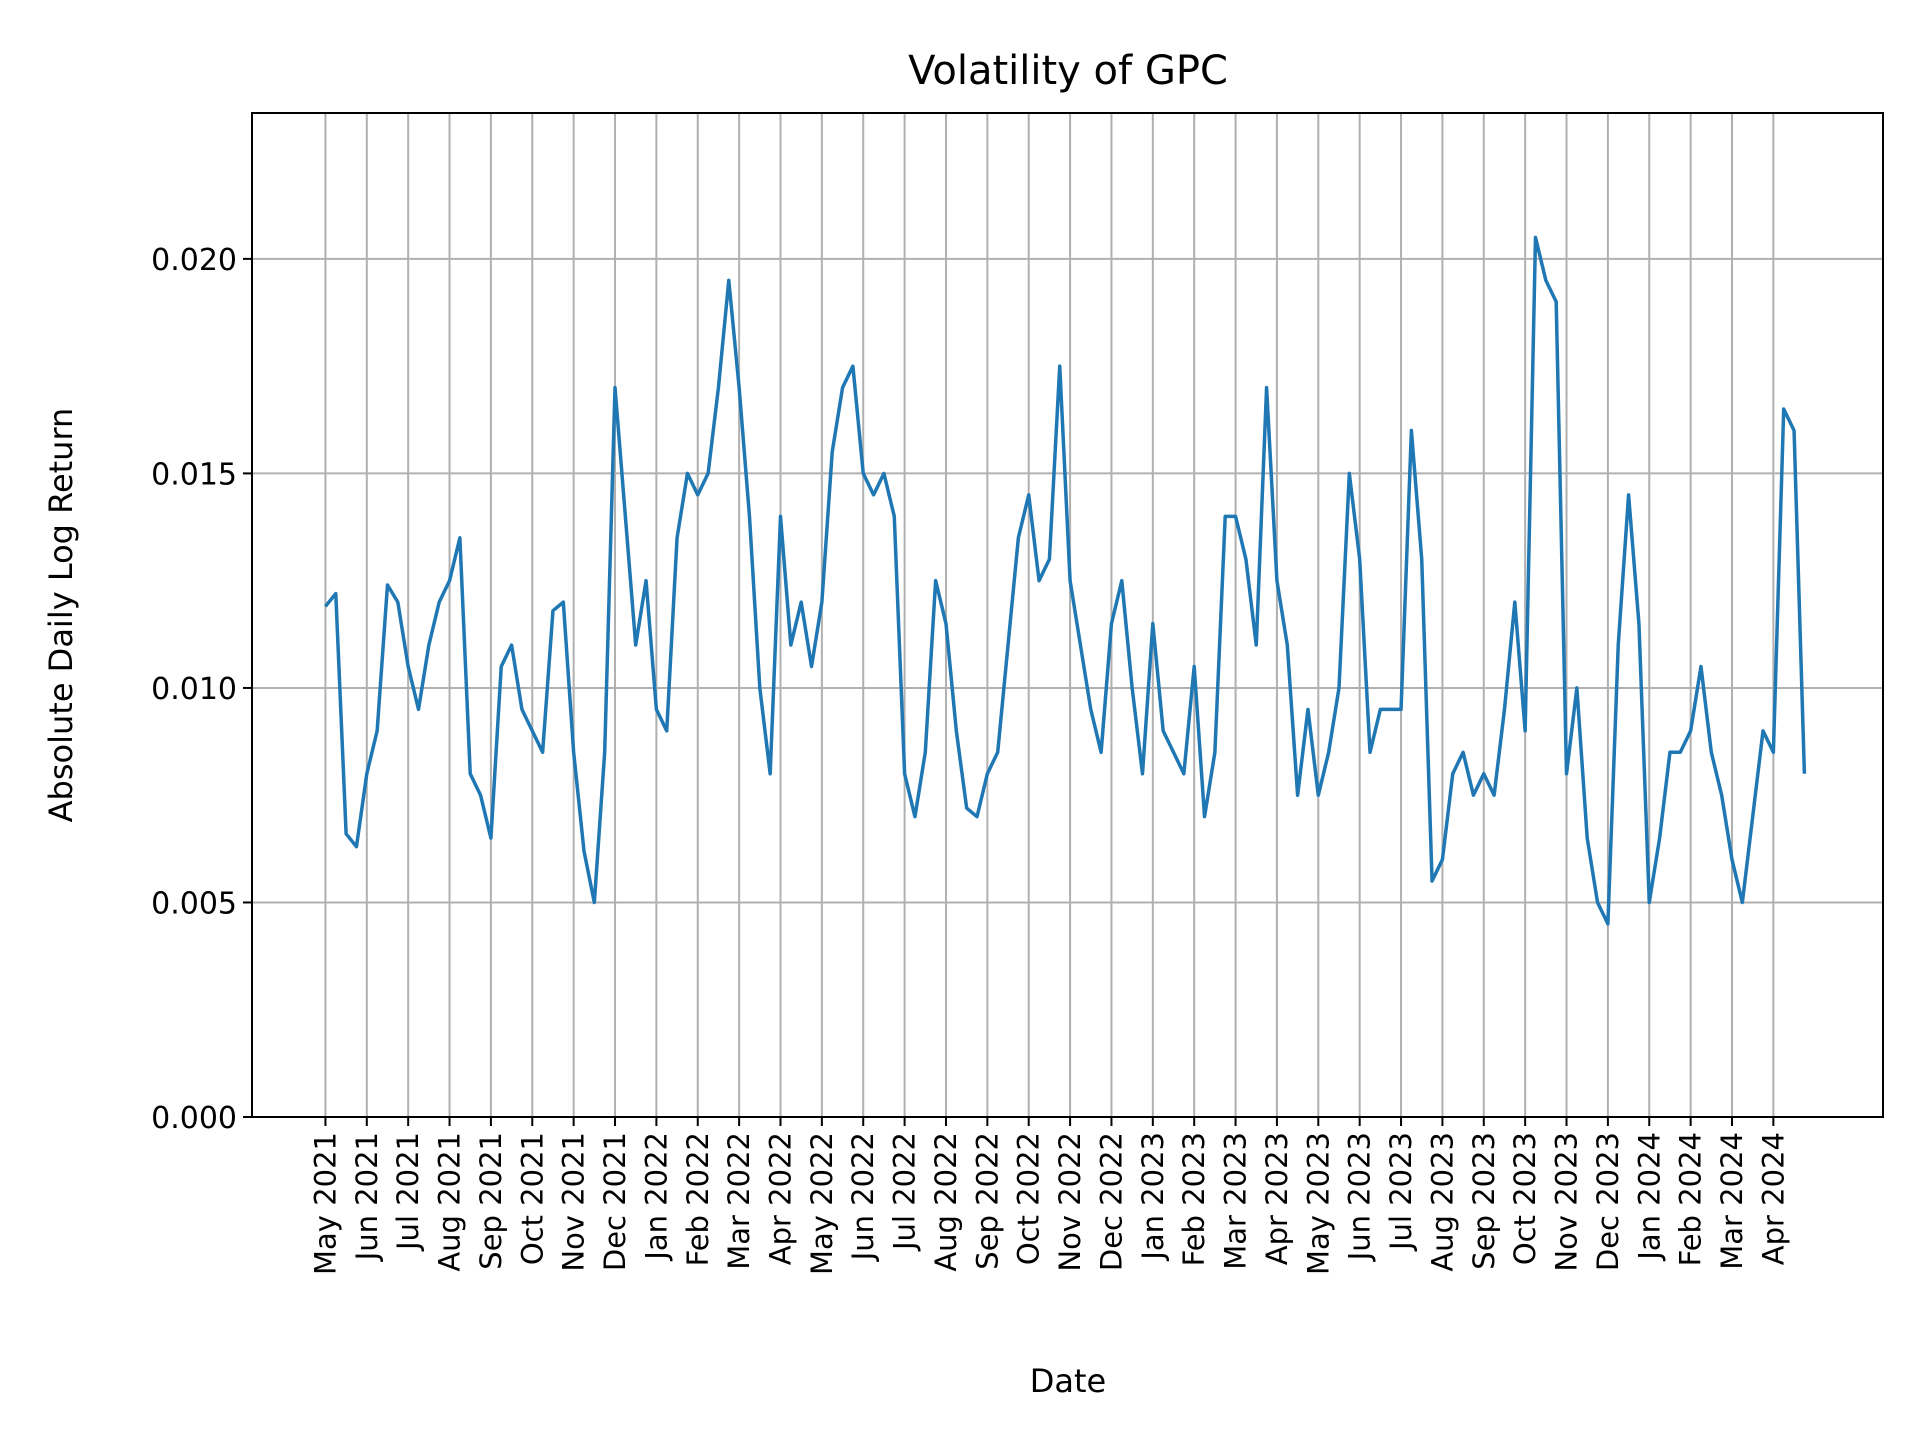  What do you see at coordinates (1649, 1197) in the screenshot?
I see `x-tick-label: Jan 2024` at bounding box center [1649, 1197].